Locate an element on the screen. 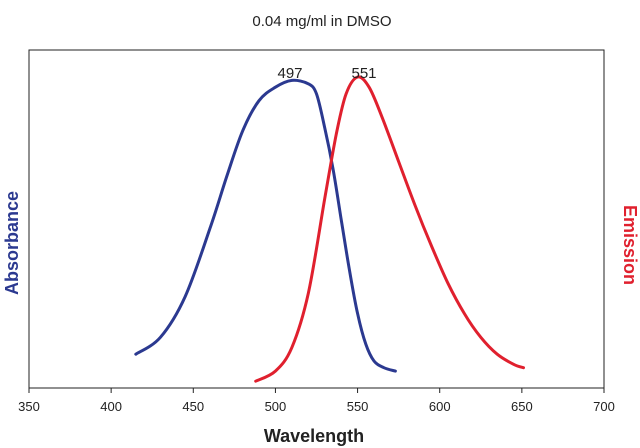 Image resolution: width=640 pixels, height=448 pixels. peak-label-emission: 551 is located at coordinates (363, 73).